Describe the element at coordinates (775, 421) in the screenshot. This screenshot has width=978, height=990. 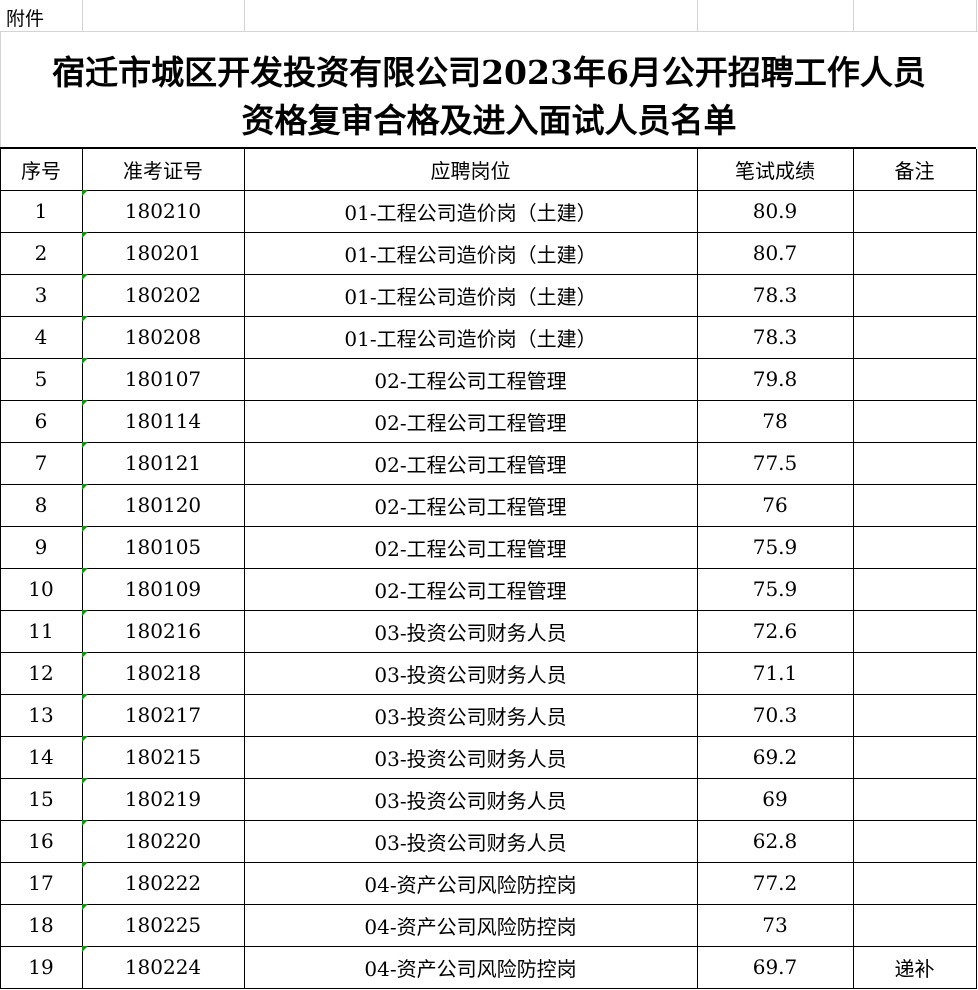
I see `table-cell: 78` at that location.